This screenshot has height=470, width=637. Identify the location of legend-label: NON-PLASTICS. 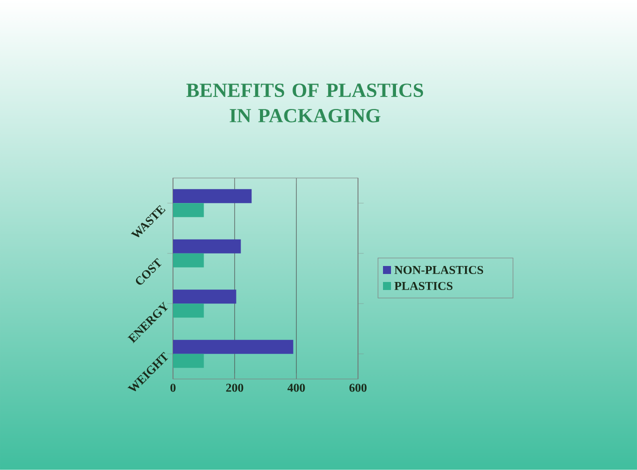
(439, 270).